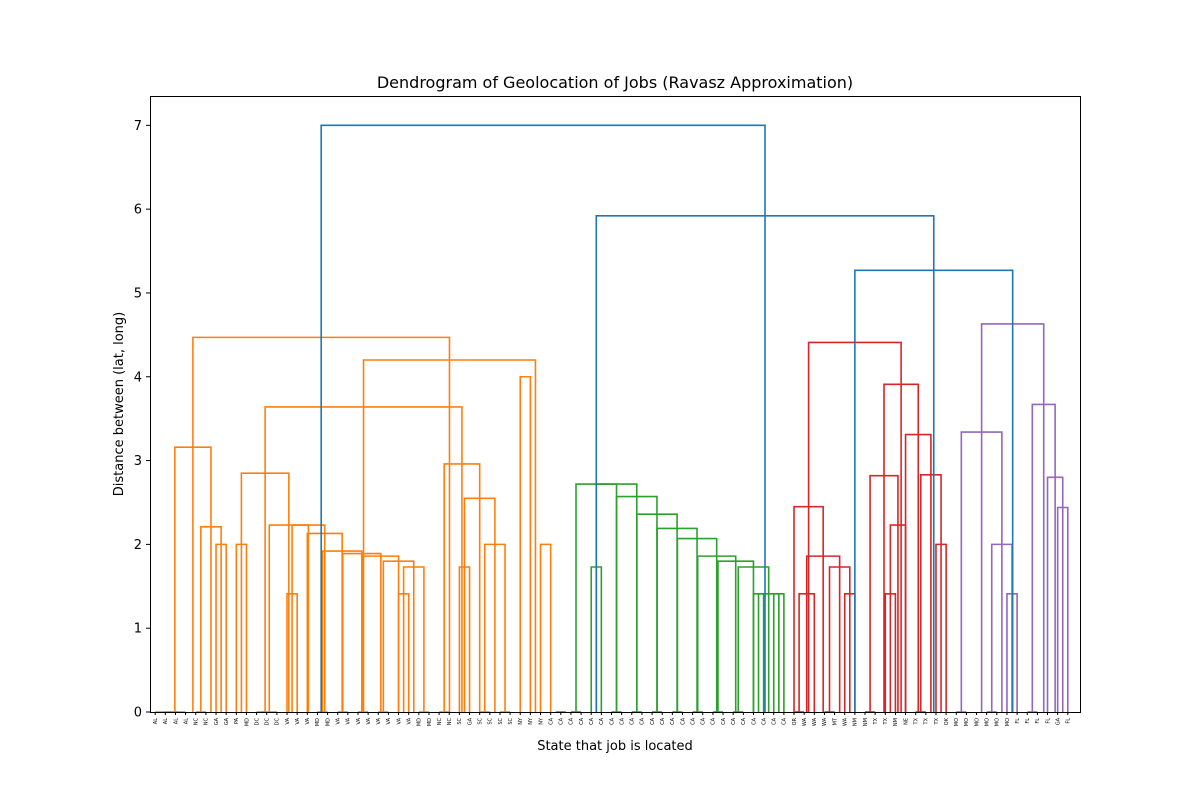 This screenshot has width=1200, height=800. What do you see at coordinates (237, 720) in the screenshot?
I see `x-tick-label: PA` at bounding box center [237, 720].